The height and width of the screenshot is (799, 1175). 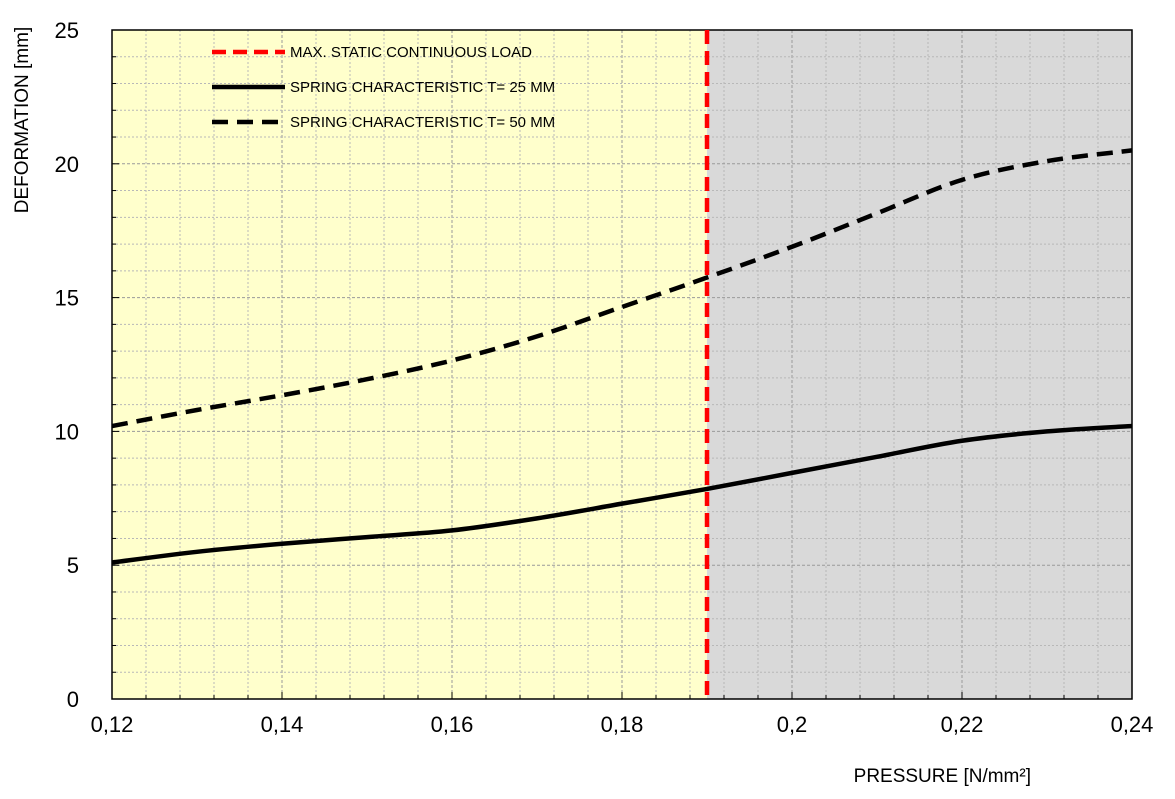 I want to click on y-tick-label: 25, so click(x=67, y=30).